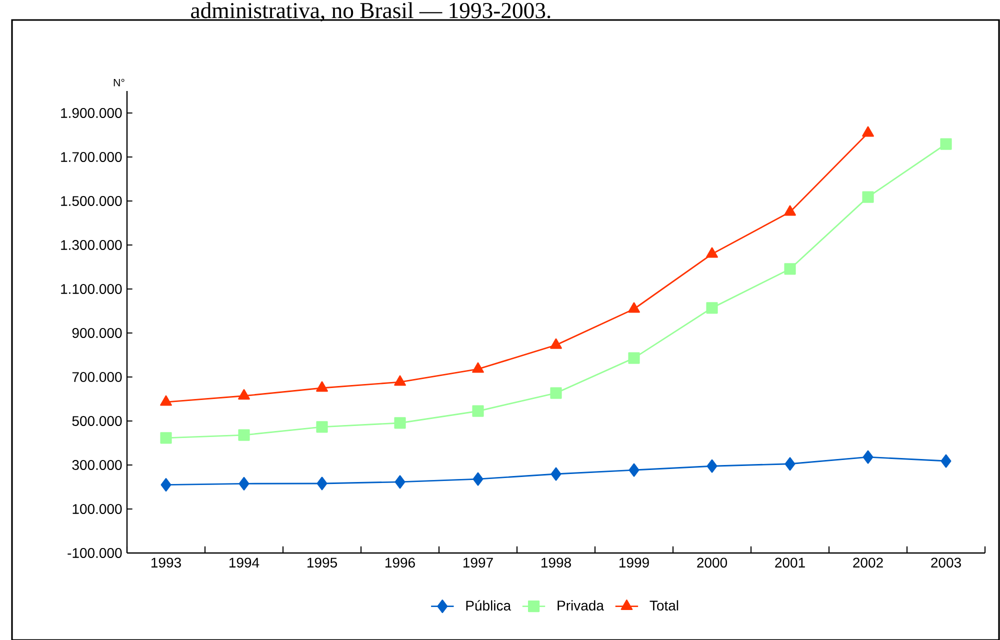 Image resolution: width=1000 pixels, height=640 pixels. Describe the element at coordinates (91, 289) in the screenshot. I see `y-tick-label: 1.100.000` at that location.